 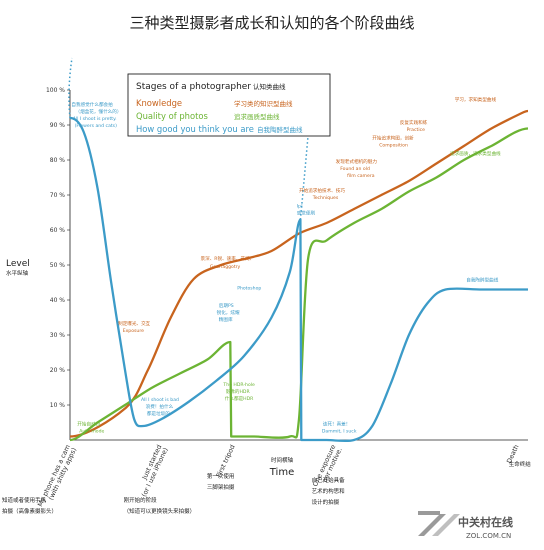 What do you see at coordinates (58, 370) in the screenshot?
I see `y-tick-label: 20 %` at bounding box center [58, 370].